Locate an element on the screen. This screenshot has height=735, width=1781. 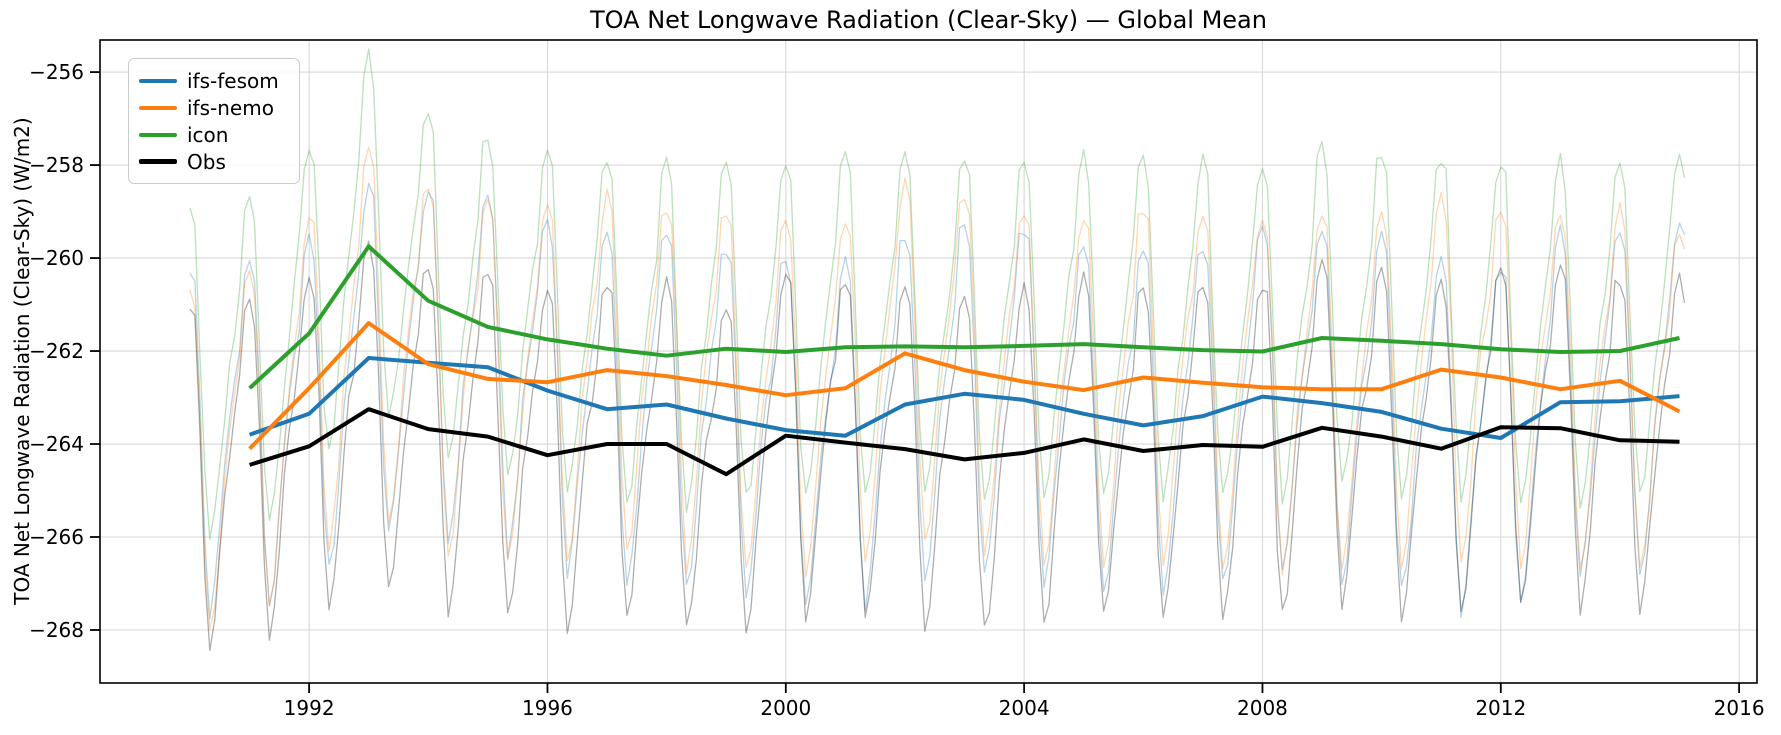
legend-item-ifs-fesom: ifs-fesom is located at coordinates (214, 80).